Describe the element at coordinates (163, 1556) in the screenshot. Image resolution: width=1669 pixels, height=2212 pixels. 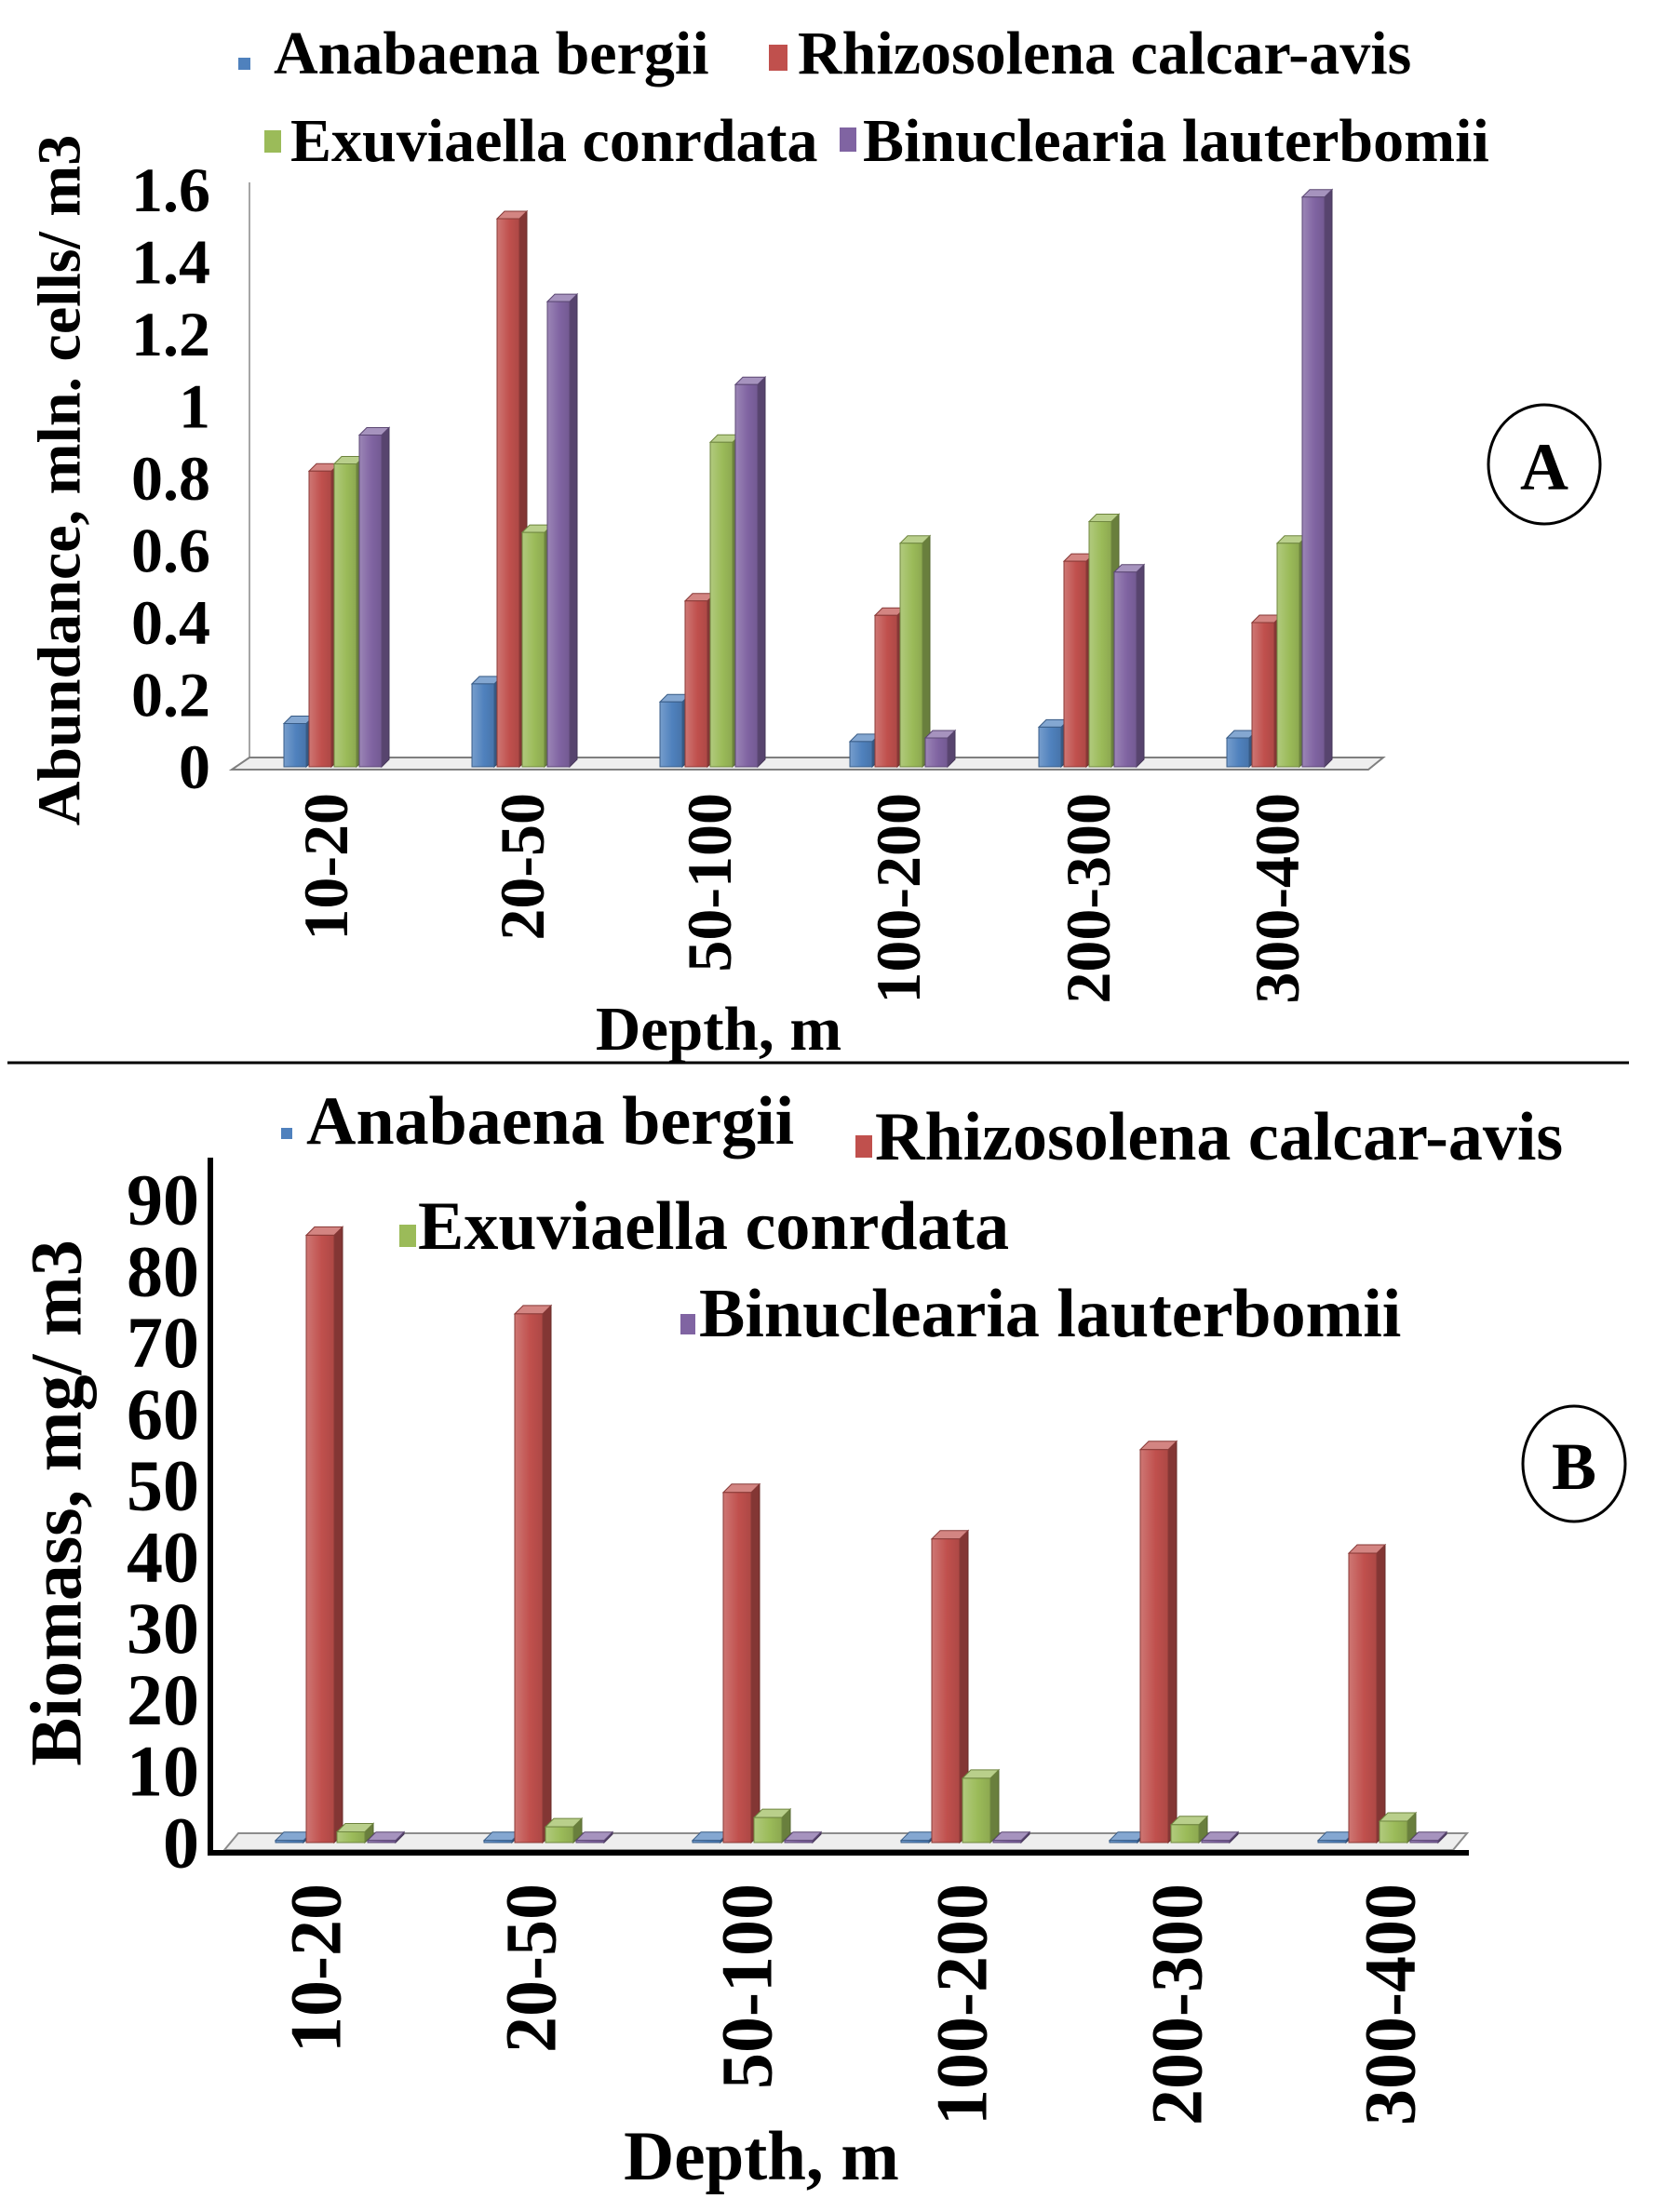
I see `y-tick-label-40: 40` at that location.